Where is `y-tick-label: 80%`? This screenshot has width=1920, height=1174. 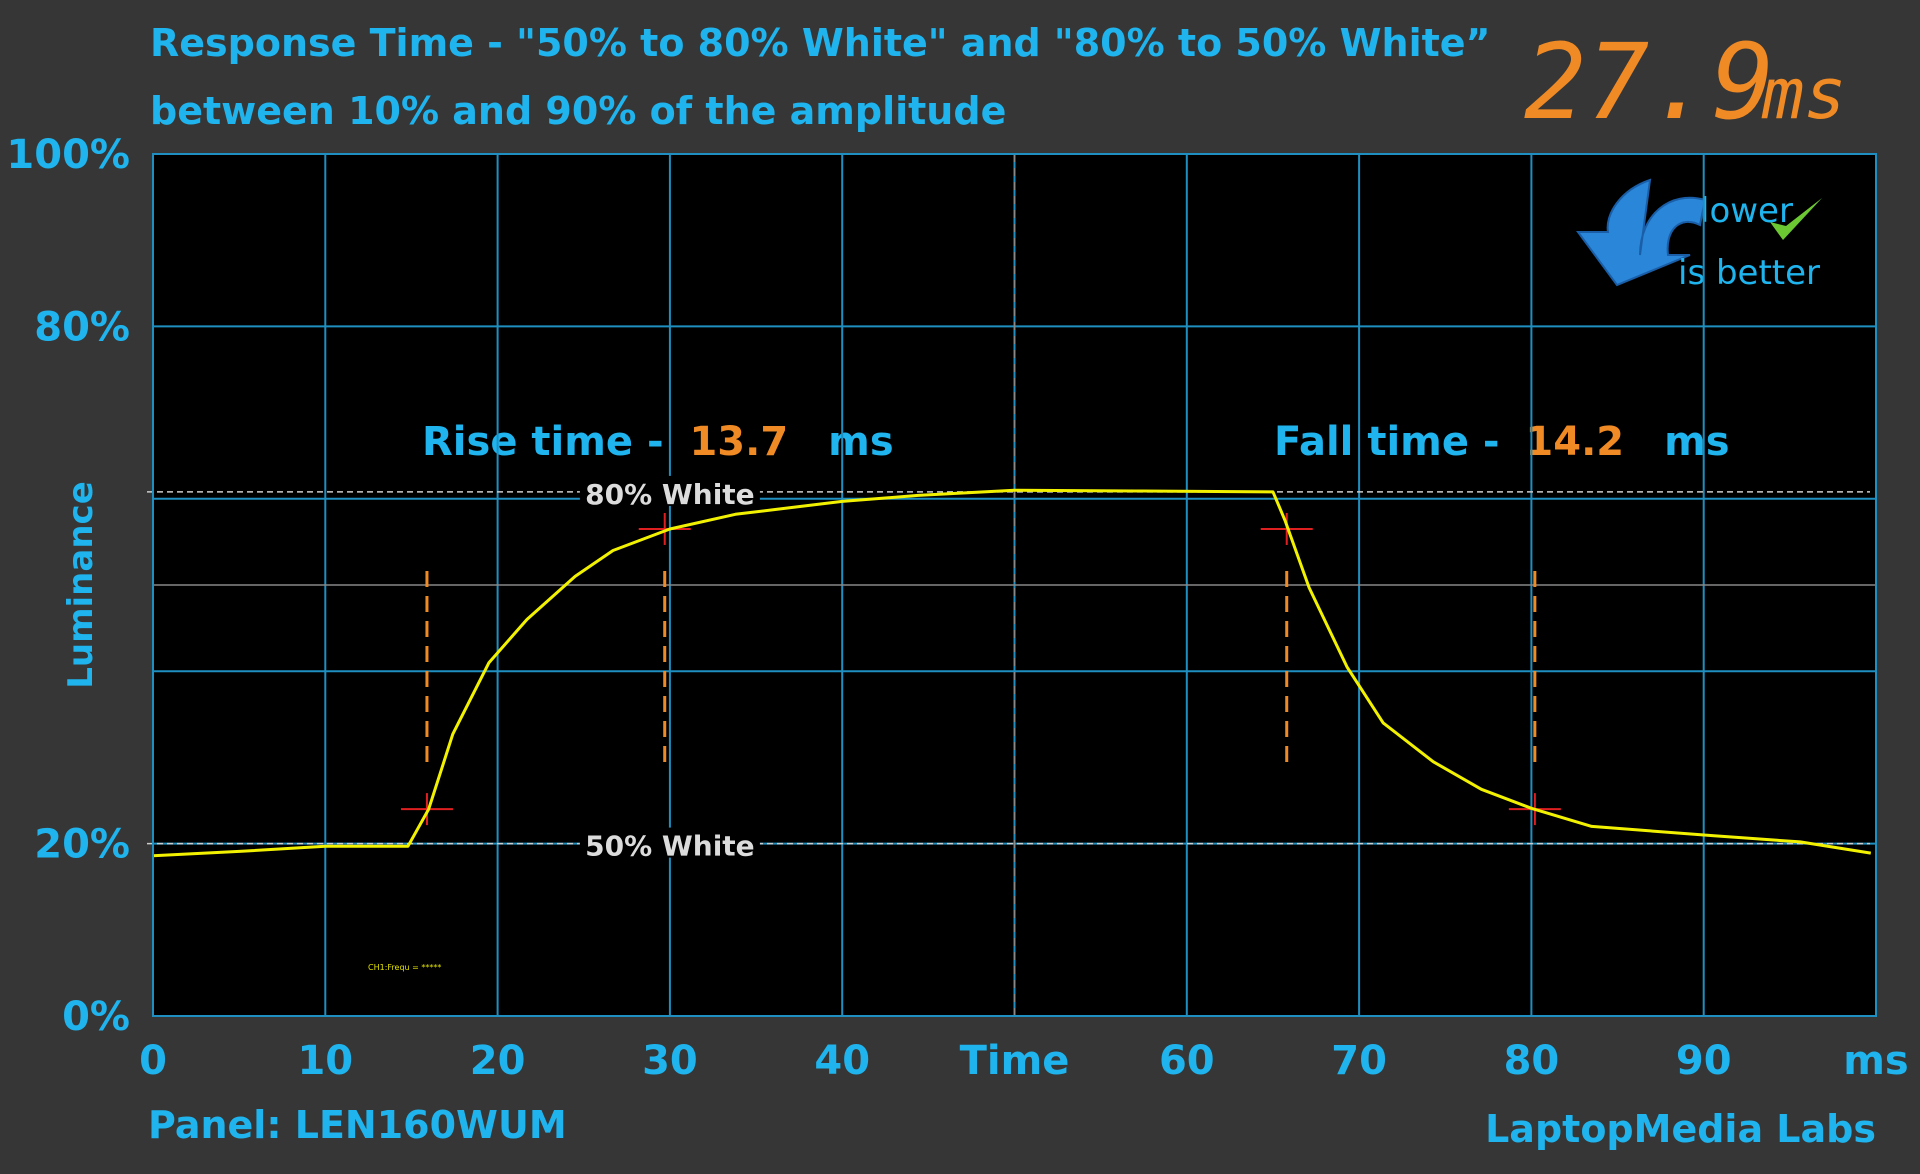 y-tick-label: 80% is located at coordinates (82, 327).